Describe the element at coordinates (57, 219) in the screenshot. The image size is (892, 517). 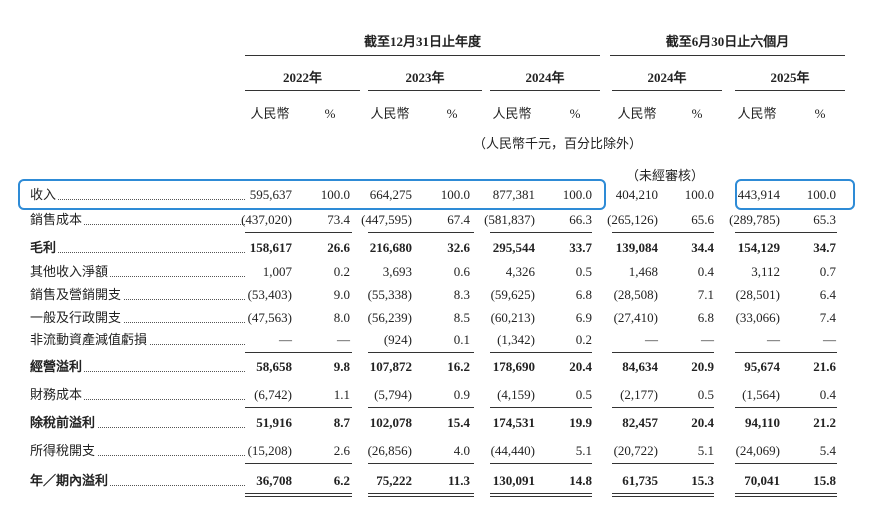
I see `row-label-text: 銷售成本` at that location.